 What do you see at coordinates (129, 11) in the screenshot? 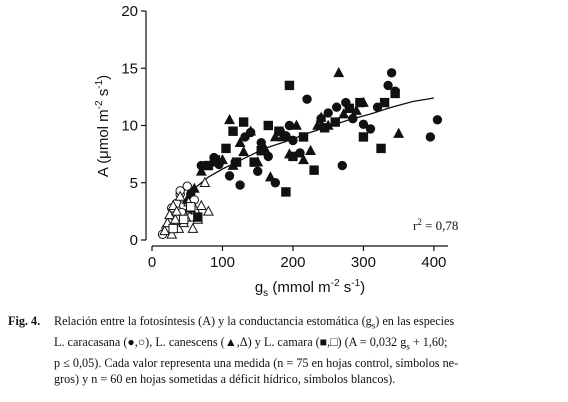
I see `y-tick-label: 20` at bounding box center [129, 11].